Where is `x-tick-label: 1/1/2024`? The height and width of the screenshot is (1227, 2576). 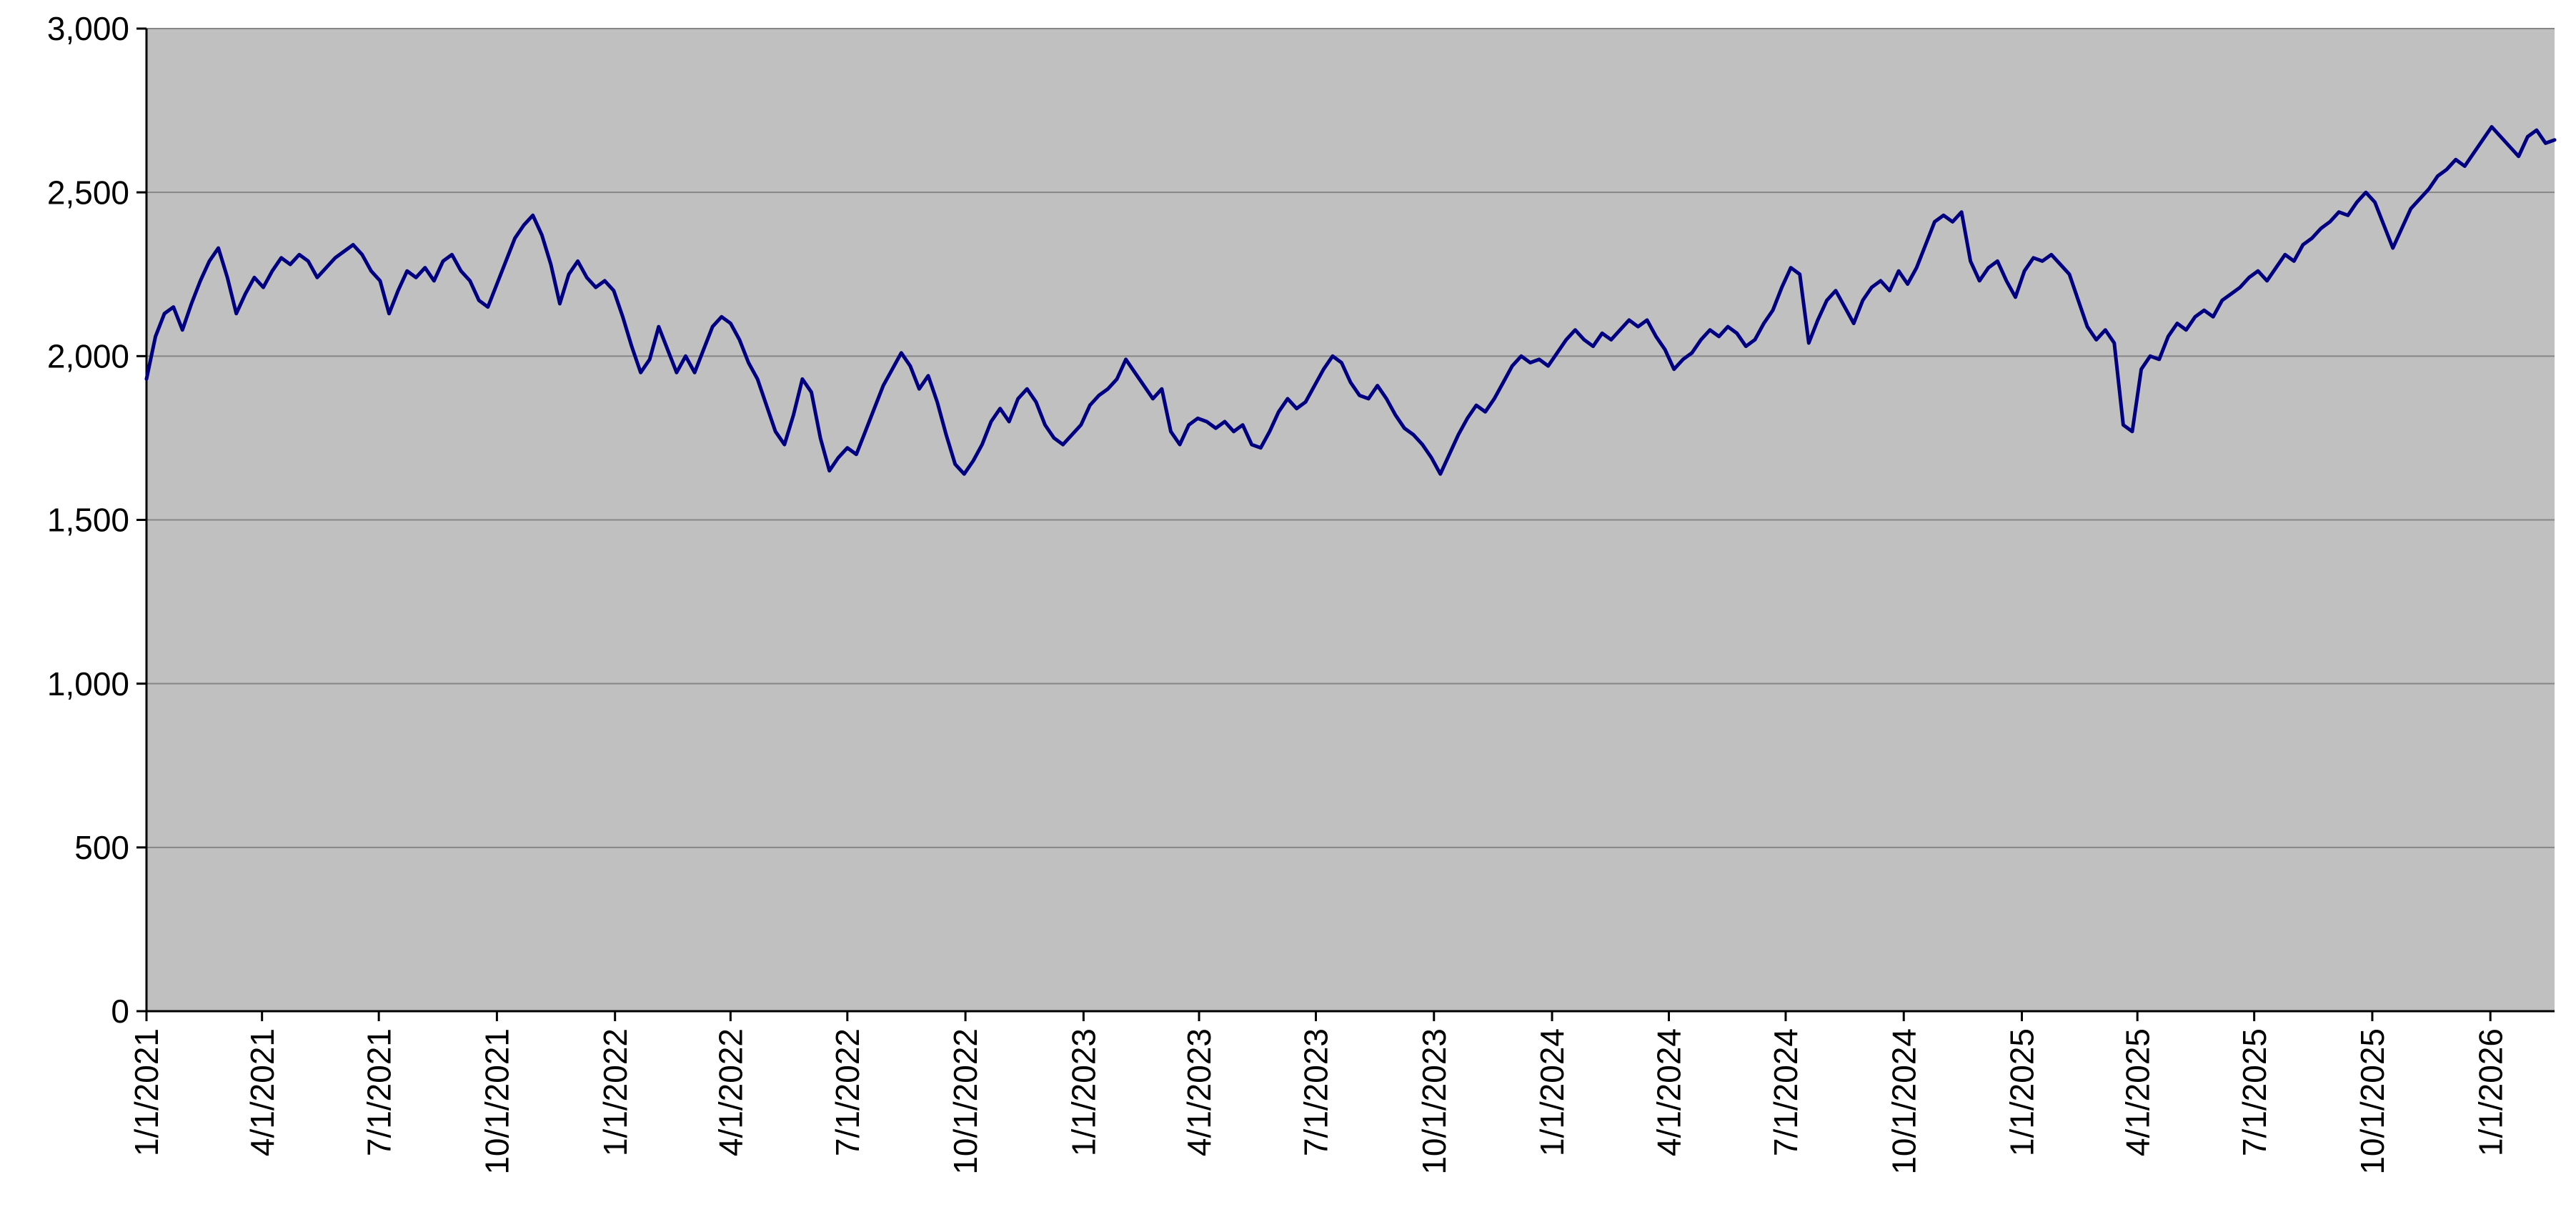 x-tick-label: 1/1/2024 is located at coordinates (1552, 1092).